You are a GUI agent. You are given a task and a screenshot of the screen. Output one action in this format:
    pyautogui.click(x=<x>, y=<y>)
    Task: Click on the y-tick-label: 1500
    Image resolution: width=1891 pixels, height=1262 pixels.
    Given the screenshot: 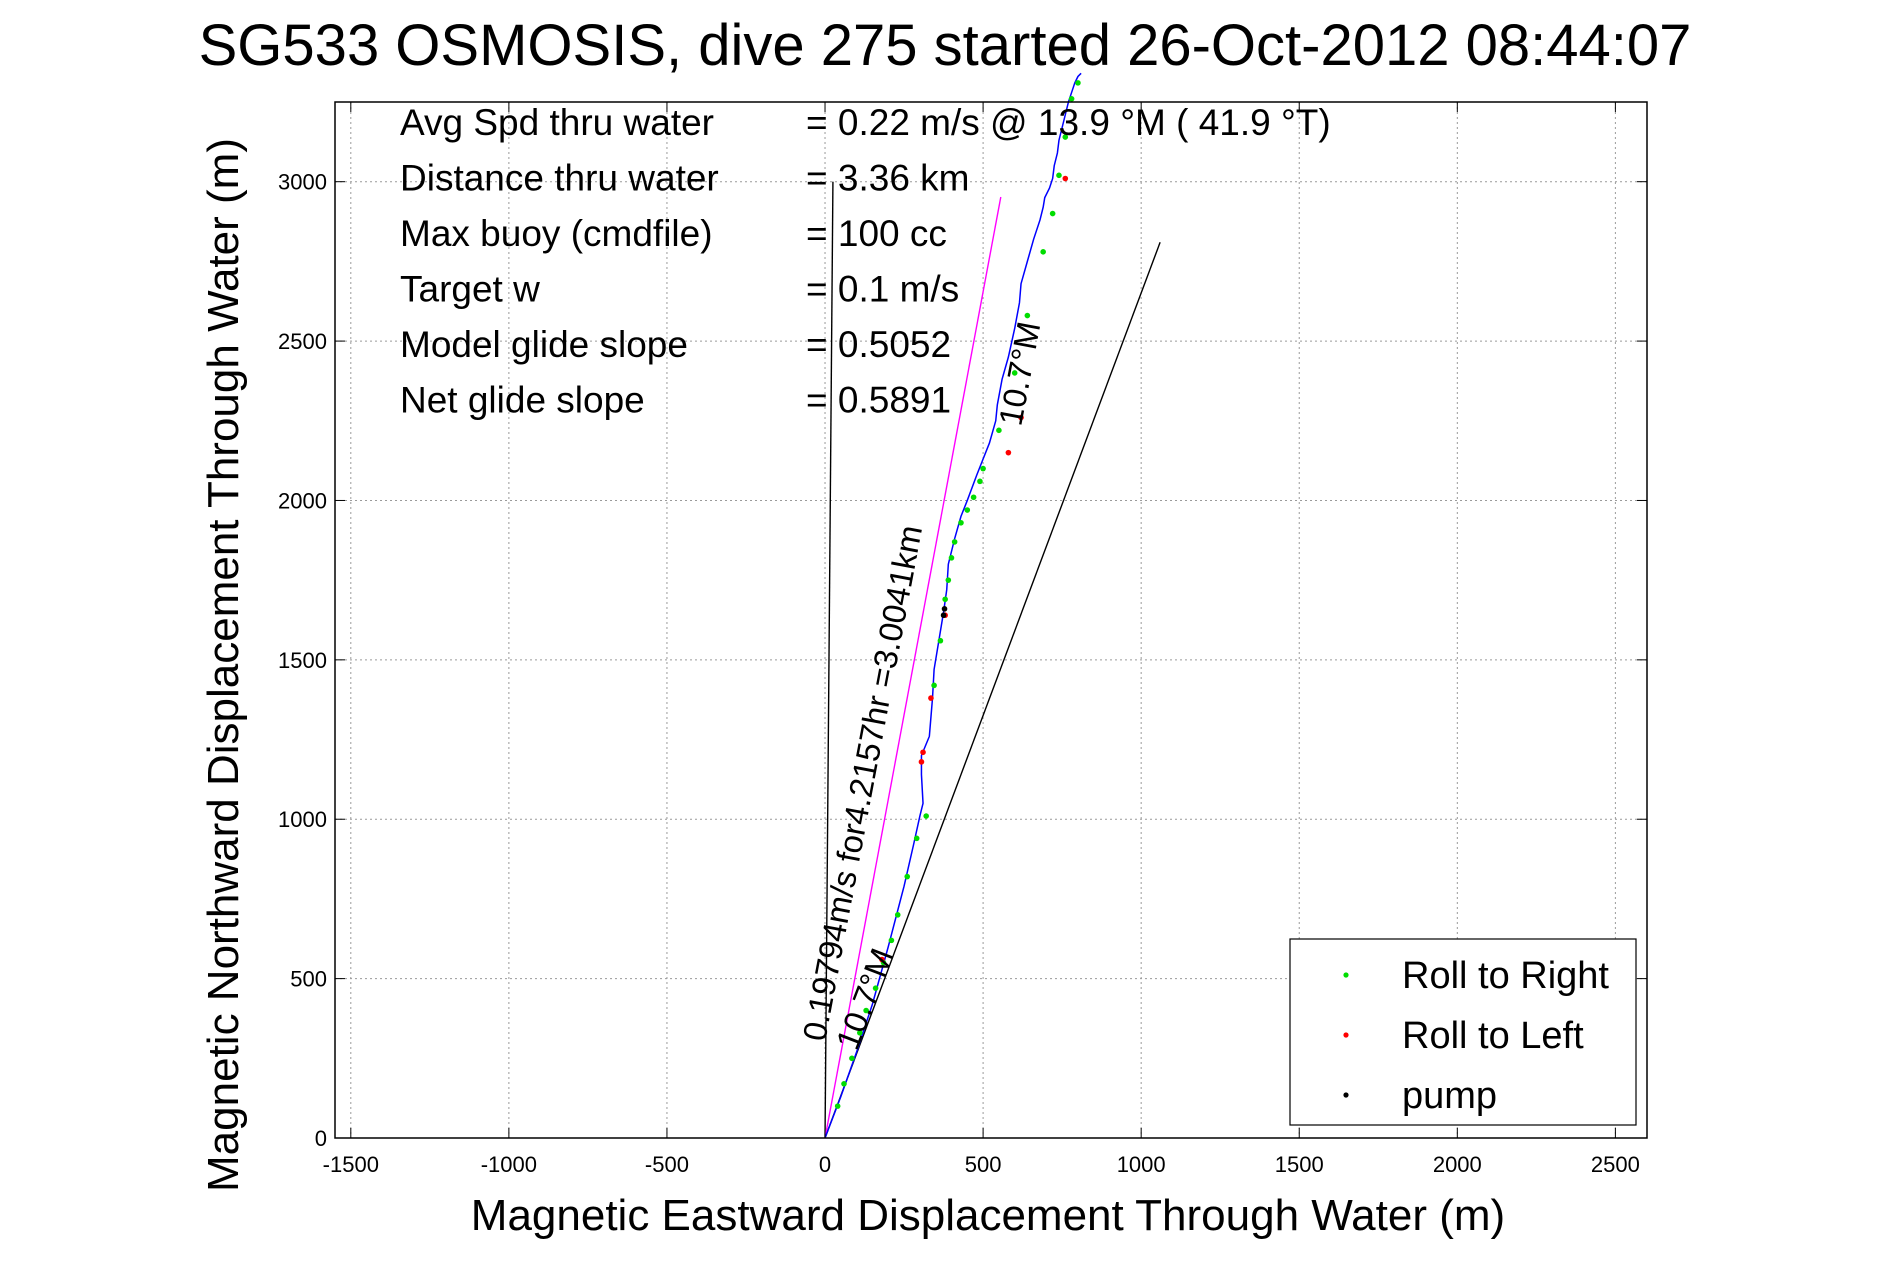 What is the action you would take?
    pyautogui.click(x=302, y=660)
    